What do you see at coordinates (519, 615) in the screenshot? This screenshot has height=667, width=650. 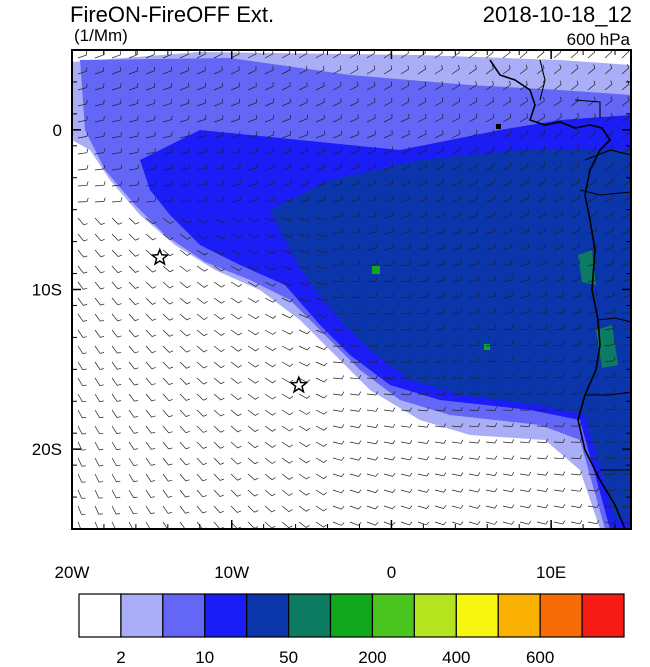 I see `colorbar-box` at bounding box center [519, 615].